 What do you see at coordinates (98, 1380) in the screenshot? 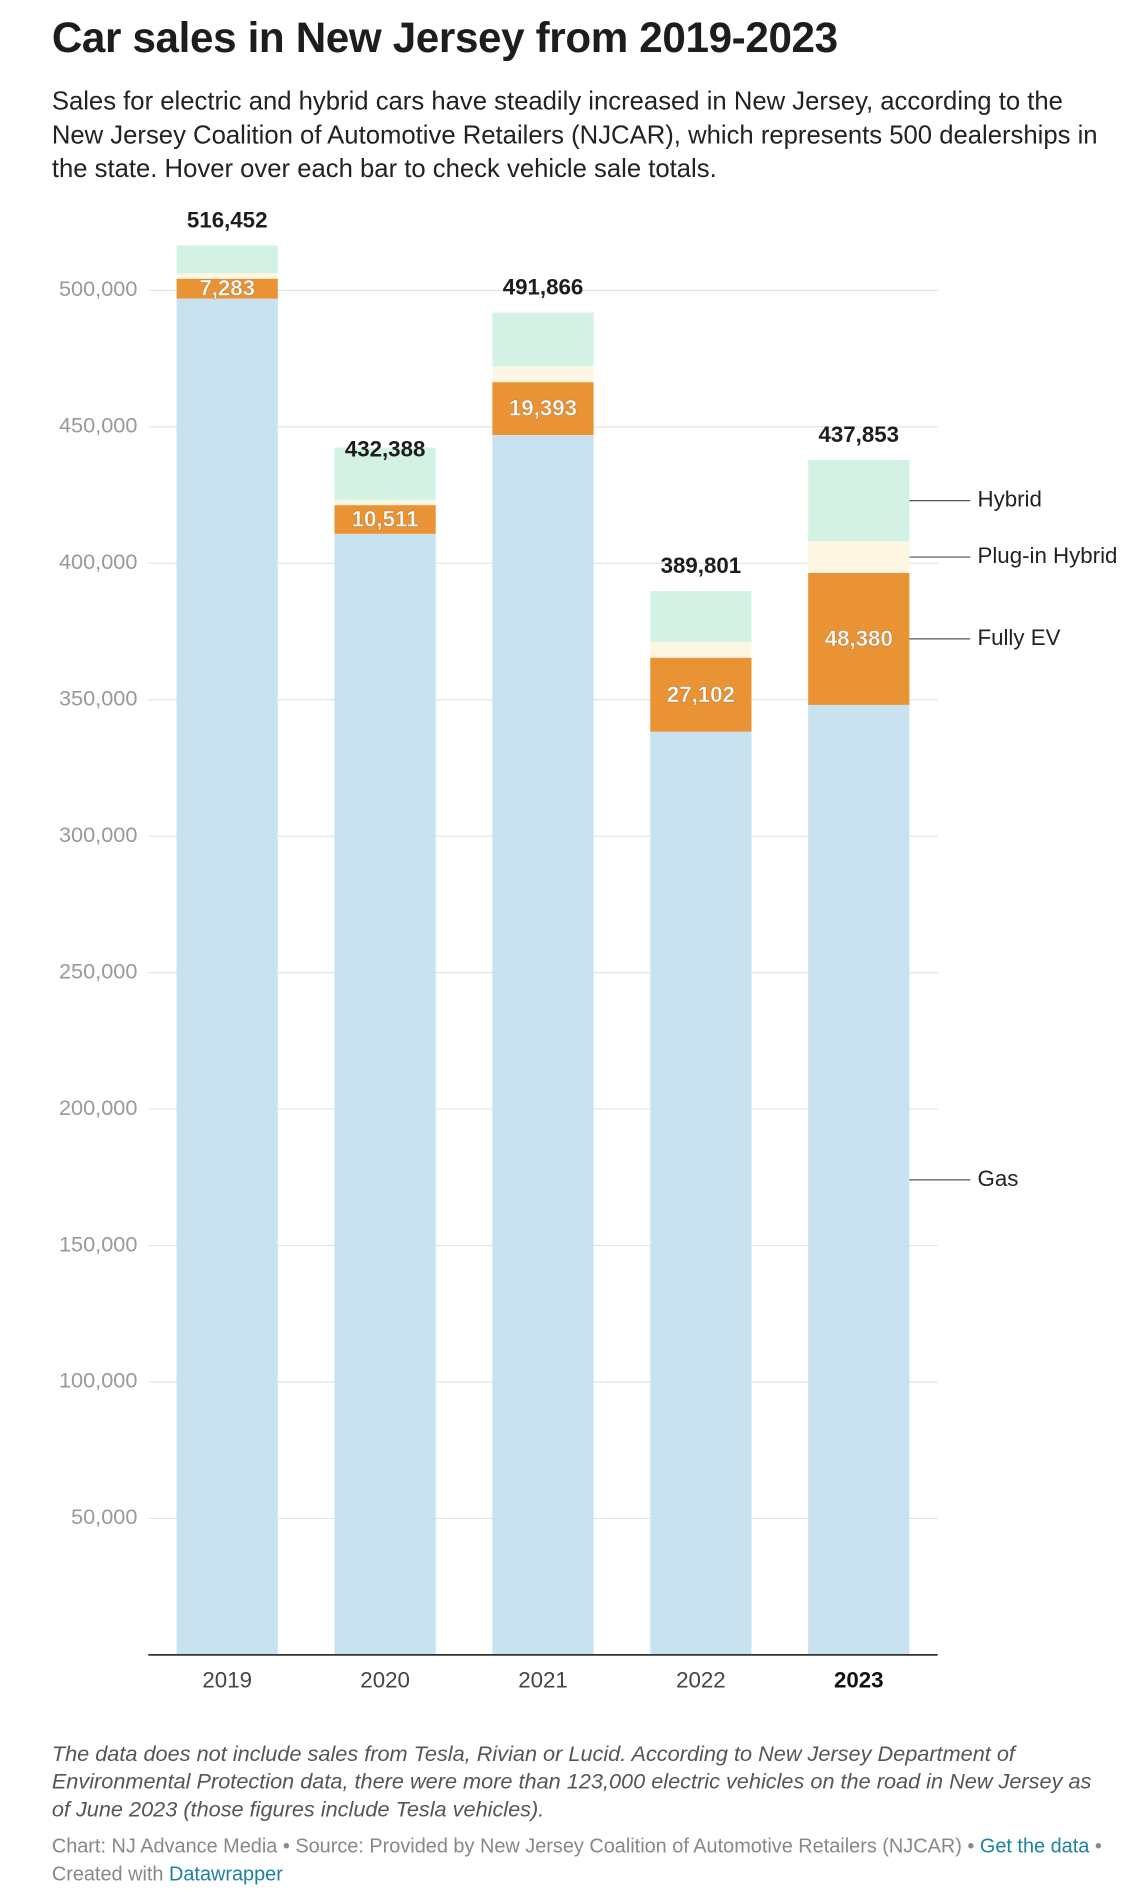
I see `y-tick-label: 100,000` at bounding box center [98, 1380].